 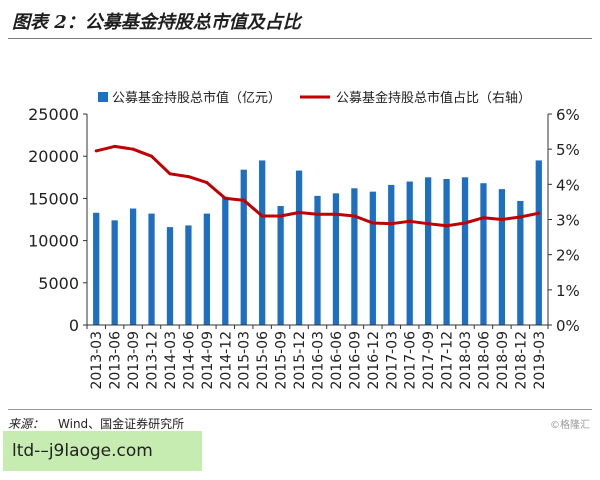 I want to click on x-tick-label: 2019-03, so click(x=540, y=360).